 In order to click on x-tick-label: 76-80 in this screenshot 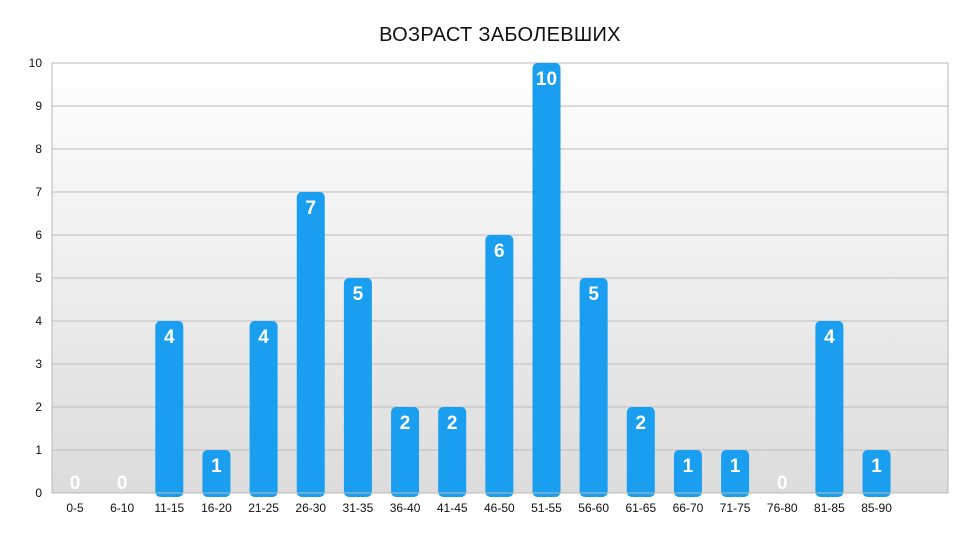, I will do `click(782, 508)`.